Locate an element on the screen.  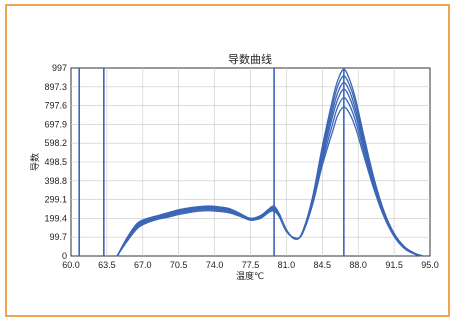
x-tick-label: 95.0 is located at coordinates (430, 265).